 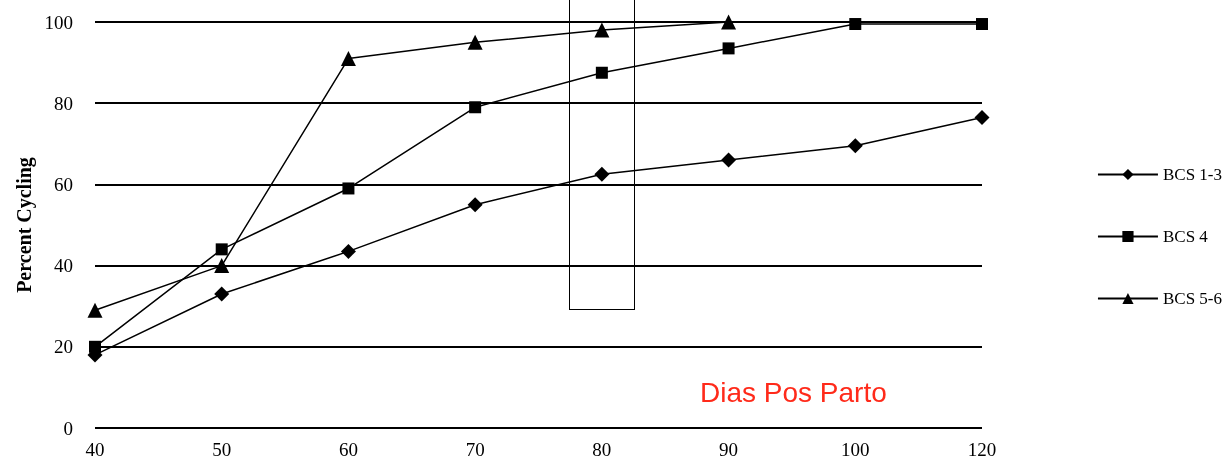 I want to click on annotation: Dias Pos Parto, so click(x=793, y=392).